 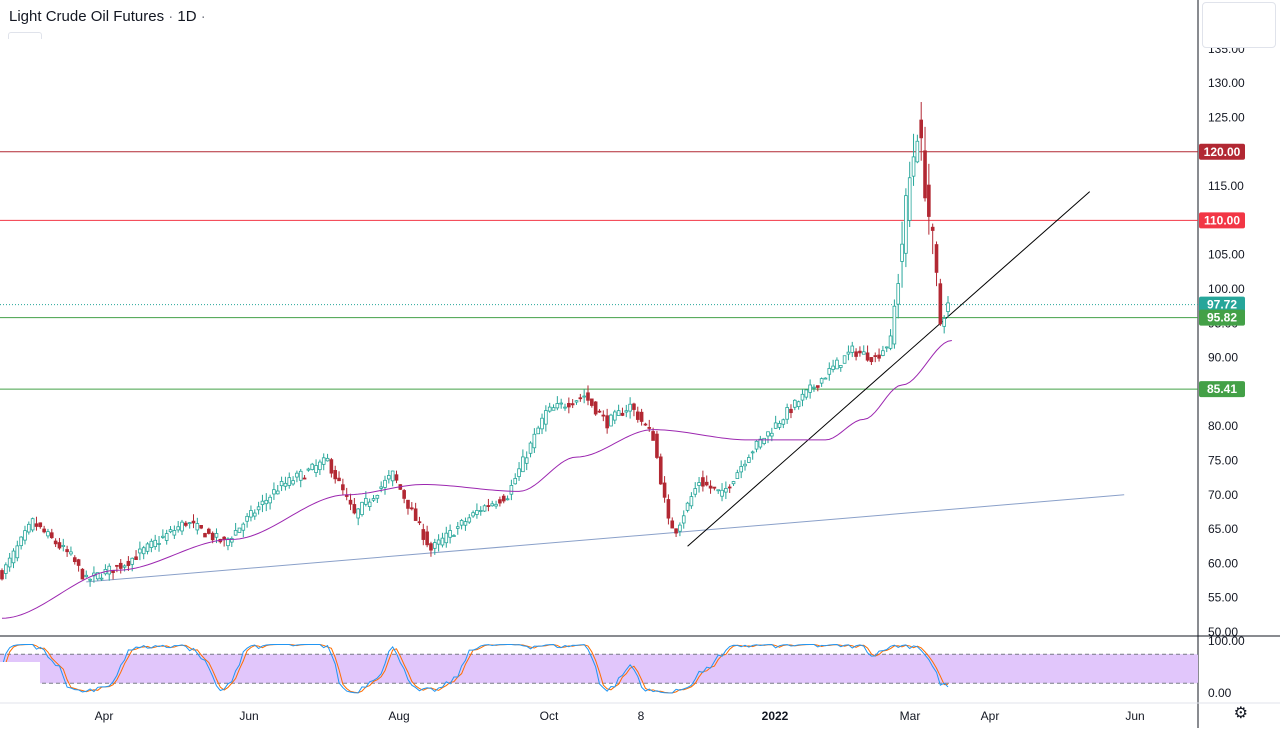 What do you see at coordinates (20, 680) in the screenshot?
I see `oscillator-legend-area` at bounding box center [20, 680].